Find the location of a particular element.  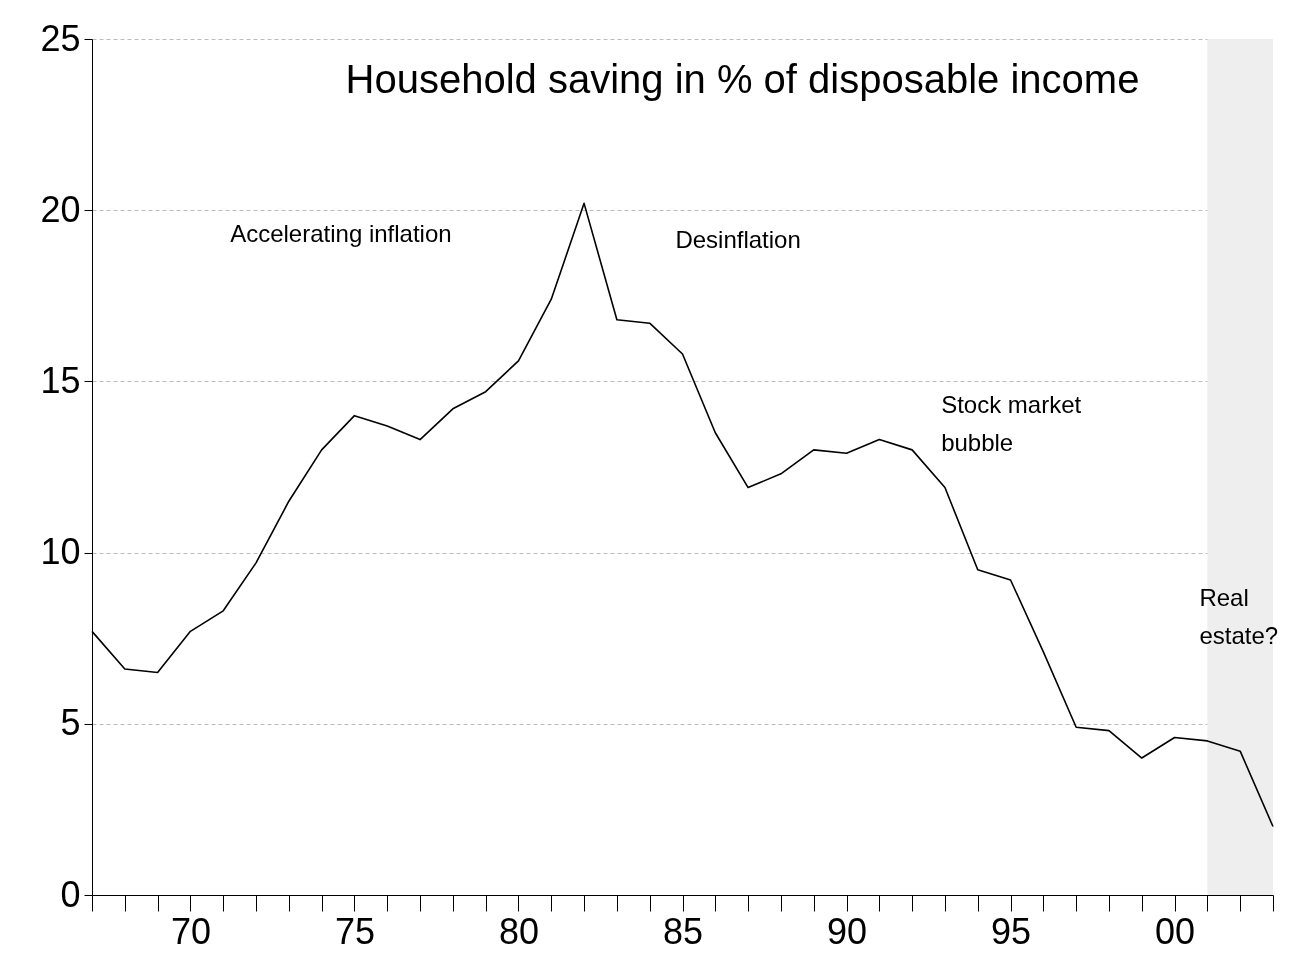

band-label: Real estate? is located at coordinates (1239, 616).